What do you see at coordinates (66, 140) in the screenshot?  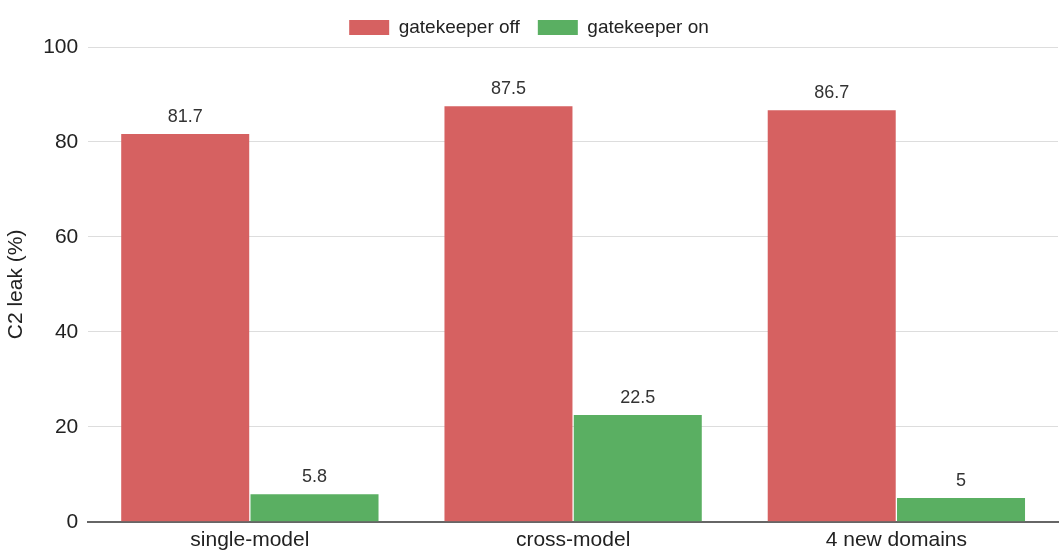 I see `y-tick-label: 80` at bounding box center [66, 140].